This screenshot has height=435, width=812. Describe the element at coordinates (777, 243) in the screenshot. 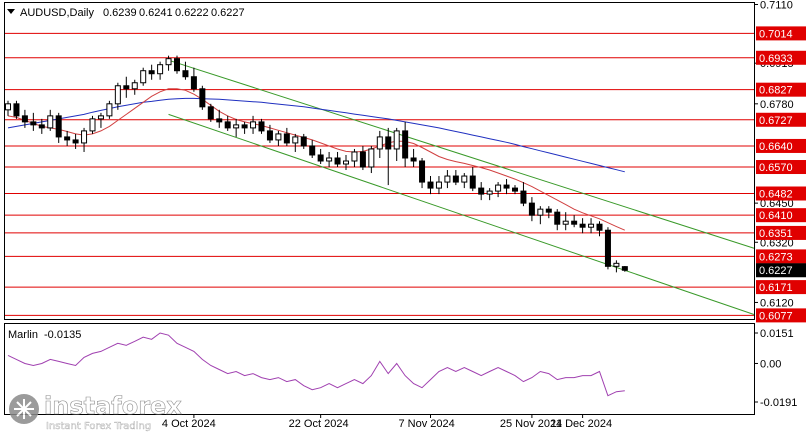

I see `price-axis-label: 0.6320` at that location.